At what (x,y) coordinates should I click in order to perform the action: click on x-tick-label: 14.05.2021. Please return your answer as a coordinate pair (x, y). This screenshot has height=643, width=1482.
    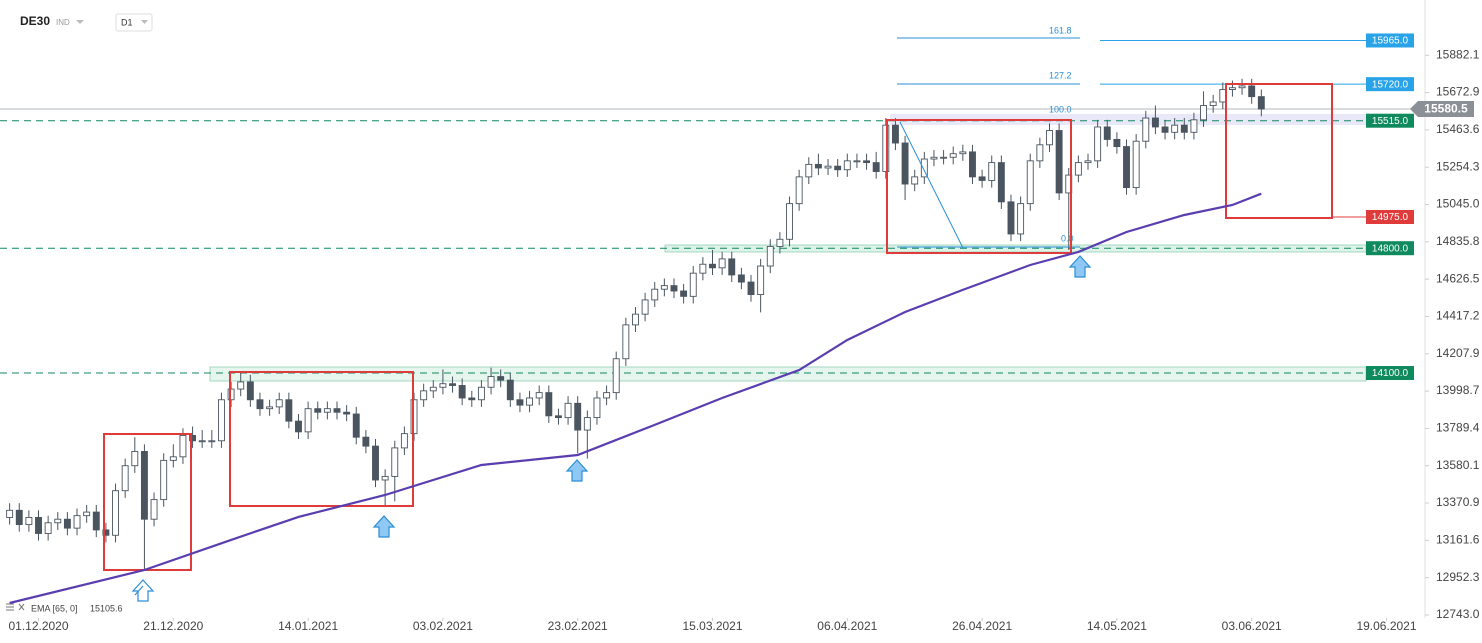
    Looking at the image, I should click on (1117, 626).